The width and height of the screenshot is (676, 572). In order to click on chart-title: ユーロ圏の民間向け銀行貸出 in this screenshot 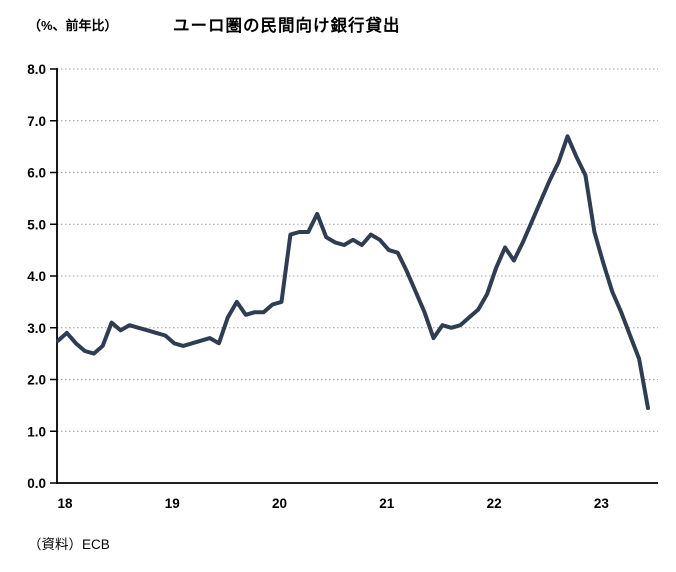, I will do `click(287, 26)`.